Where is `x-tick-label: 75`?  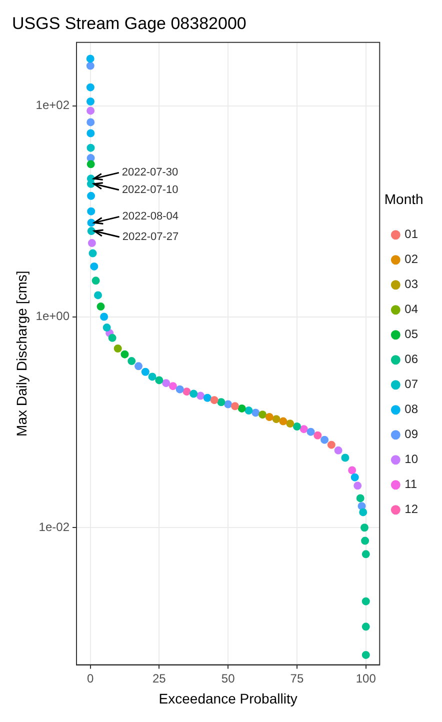 x-tick-label: 75 is located at coordinates (297, 678).